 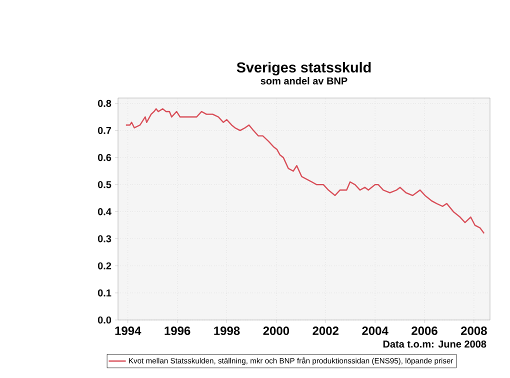 What do you see at coordinates (105, 320) in the screenshot?
I see `y-tick-label: 0.0` at bounding box center [105, 320].